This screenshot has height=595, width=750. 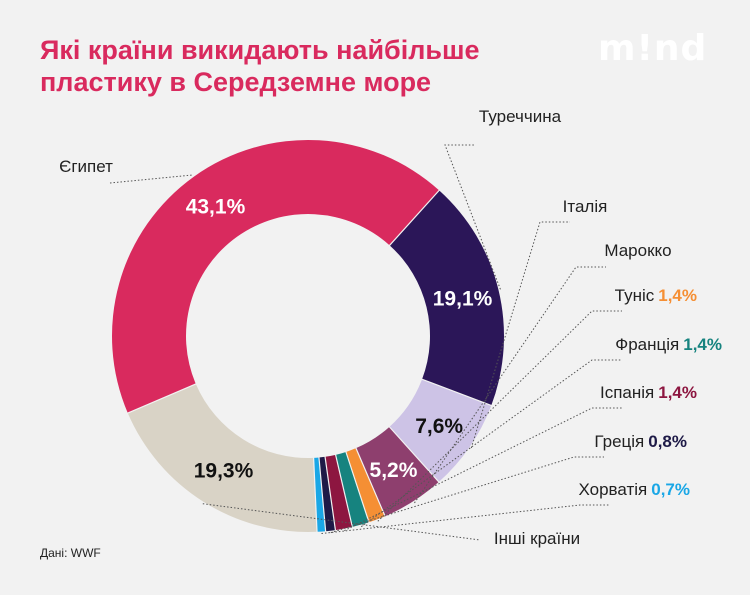 I want to click on slice-туреччина, so click(x=446, y=298).